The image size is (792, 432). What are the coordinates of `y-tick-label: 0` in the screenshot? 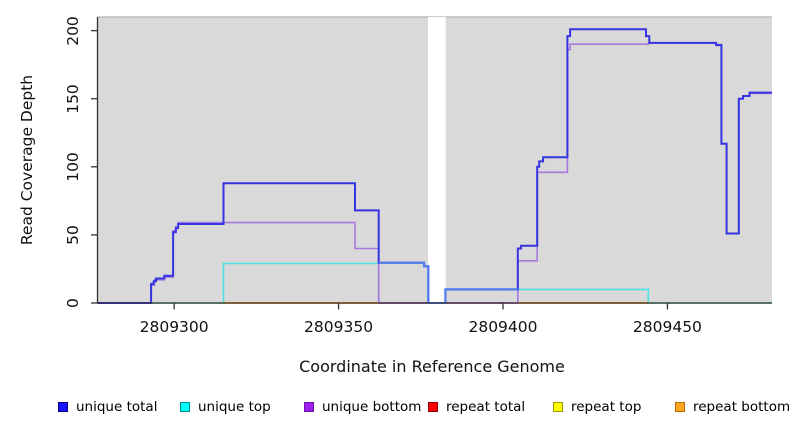 It's located at (73, 303).